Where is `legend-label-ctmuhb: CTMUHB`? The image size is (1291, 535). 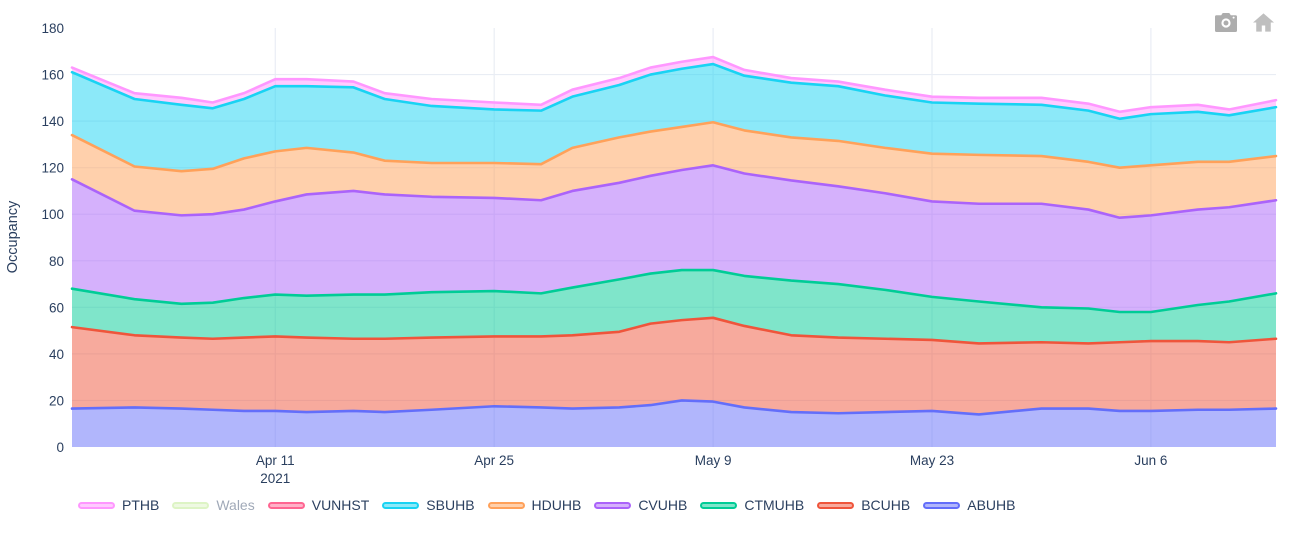
legend-label-ctmuhb: CTMUHB is located at coordinates (774, 505).